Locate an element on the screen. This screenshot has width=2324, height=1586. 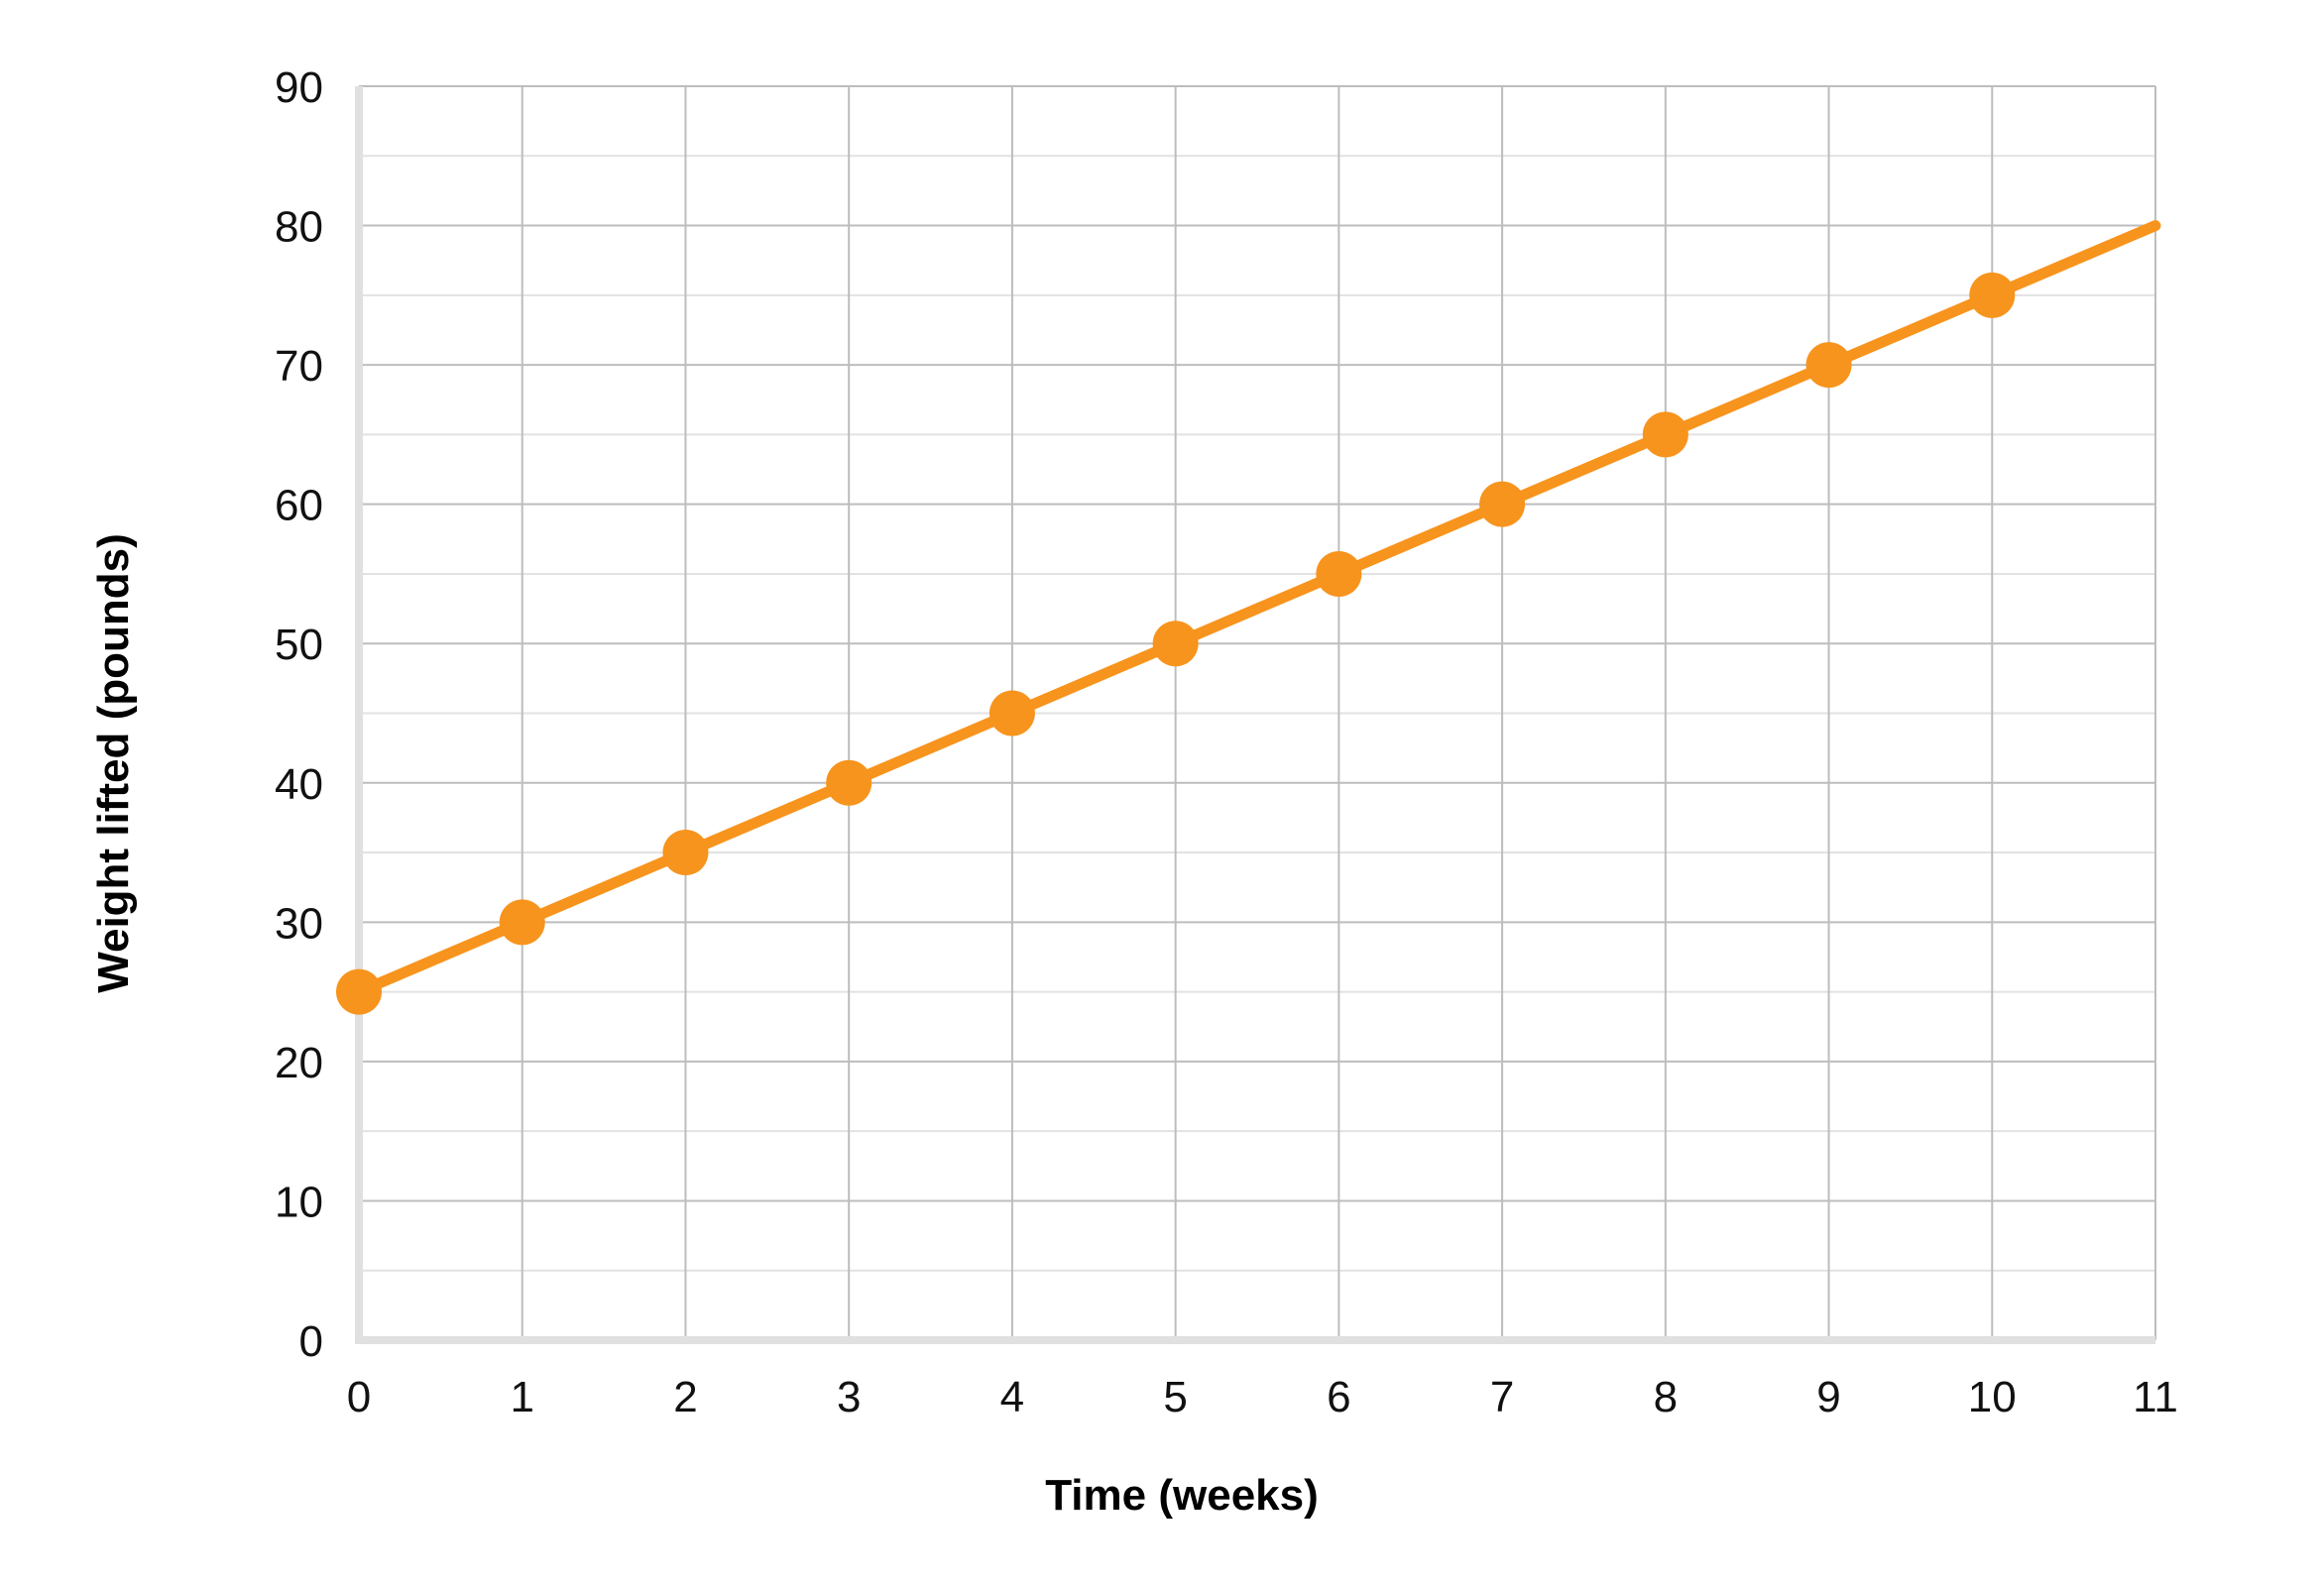
x-tick-label: 11 is located at coordinates (2155, 1397).